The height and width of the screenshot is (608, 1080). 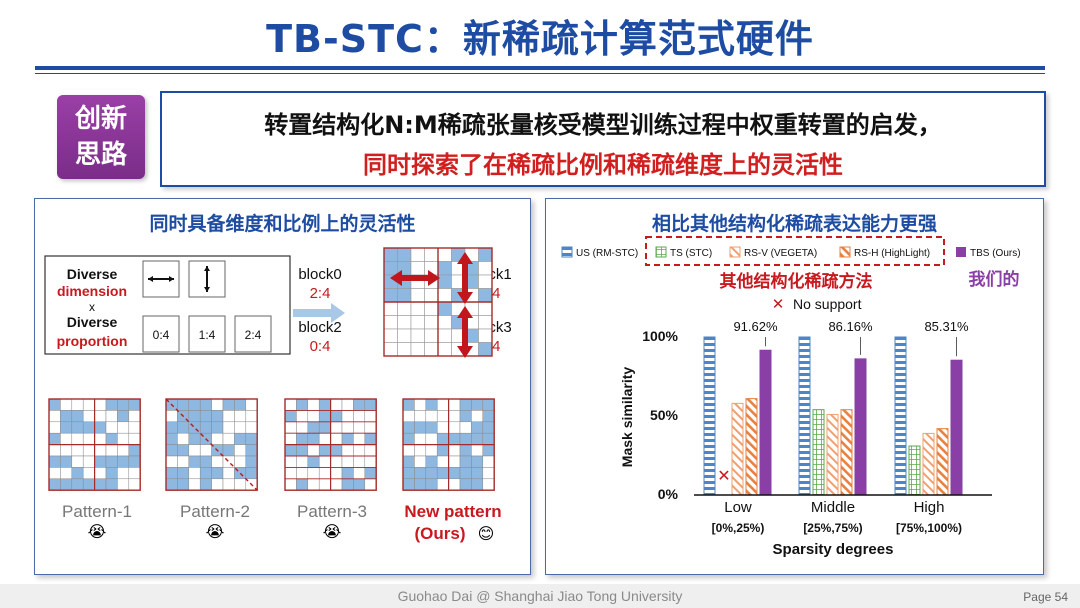 I want to click on other-methods-note: 其他结构化稀疏方法, so click(x=796, y=281).